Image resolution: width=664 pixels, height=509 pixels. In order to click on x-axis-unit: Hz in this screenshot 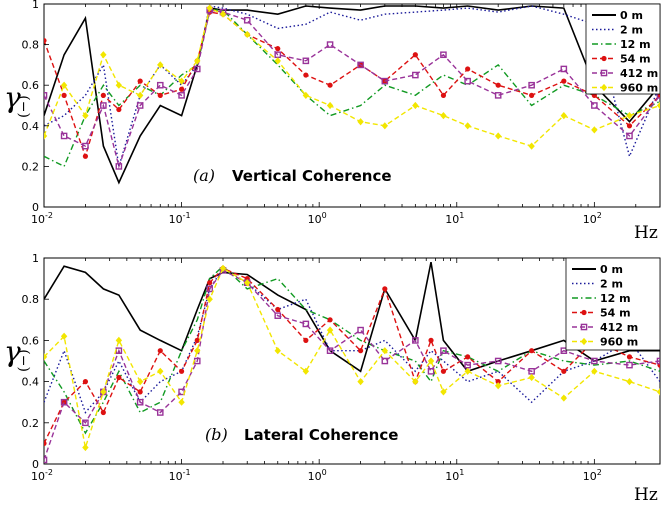, I will do `click(646, 495)`.